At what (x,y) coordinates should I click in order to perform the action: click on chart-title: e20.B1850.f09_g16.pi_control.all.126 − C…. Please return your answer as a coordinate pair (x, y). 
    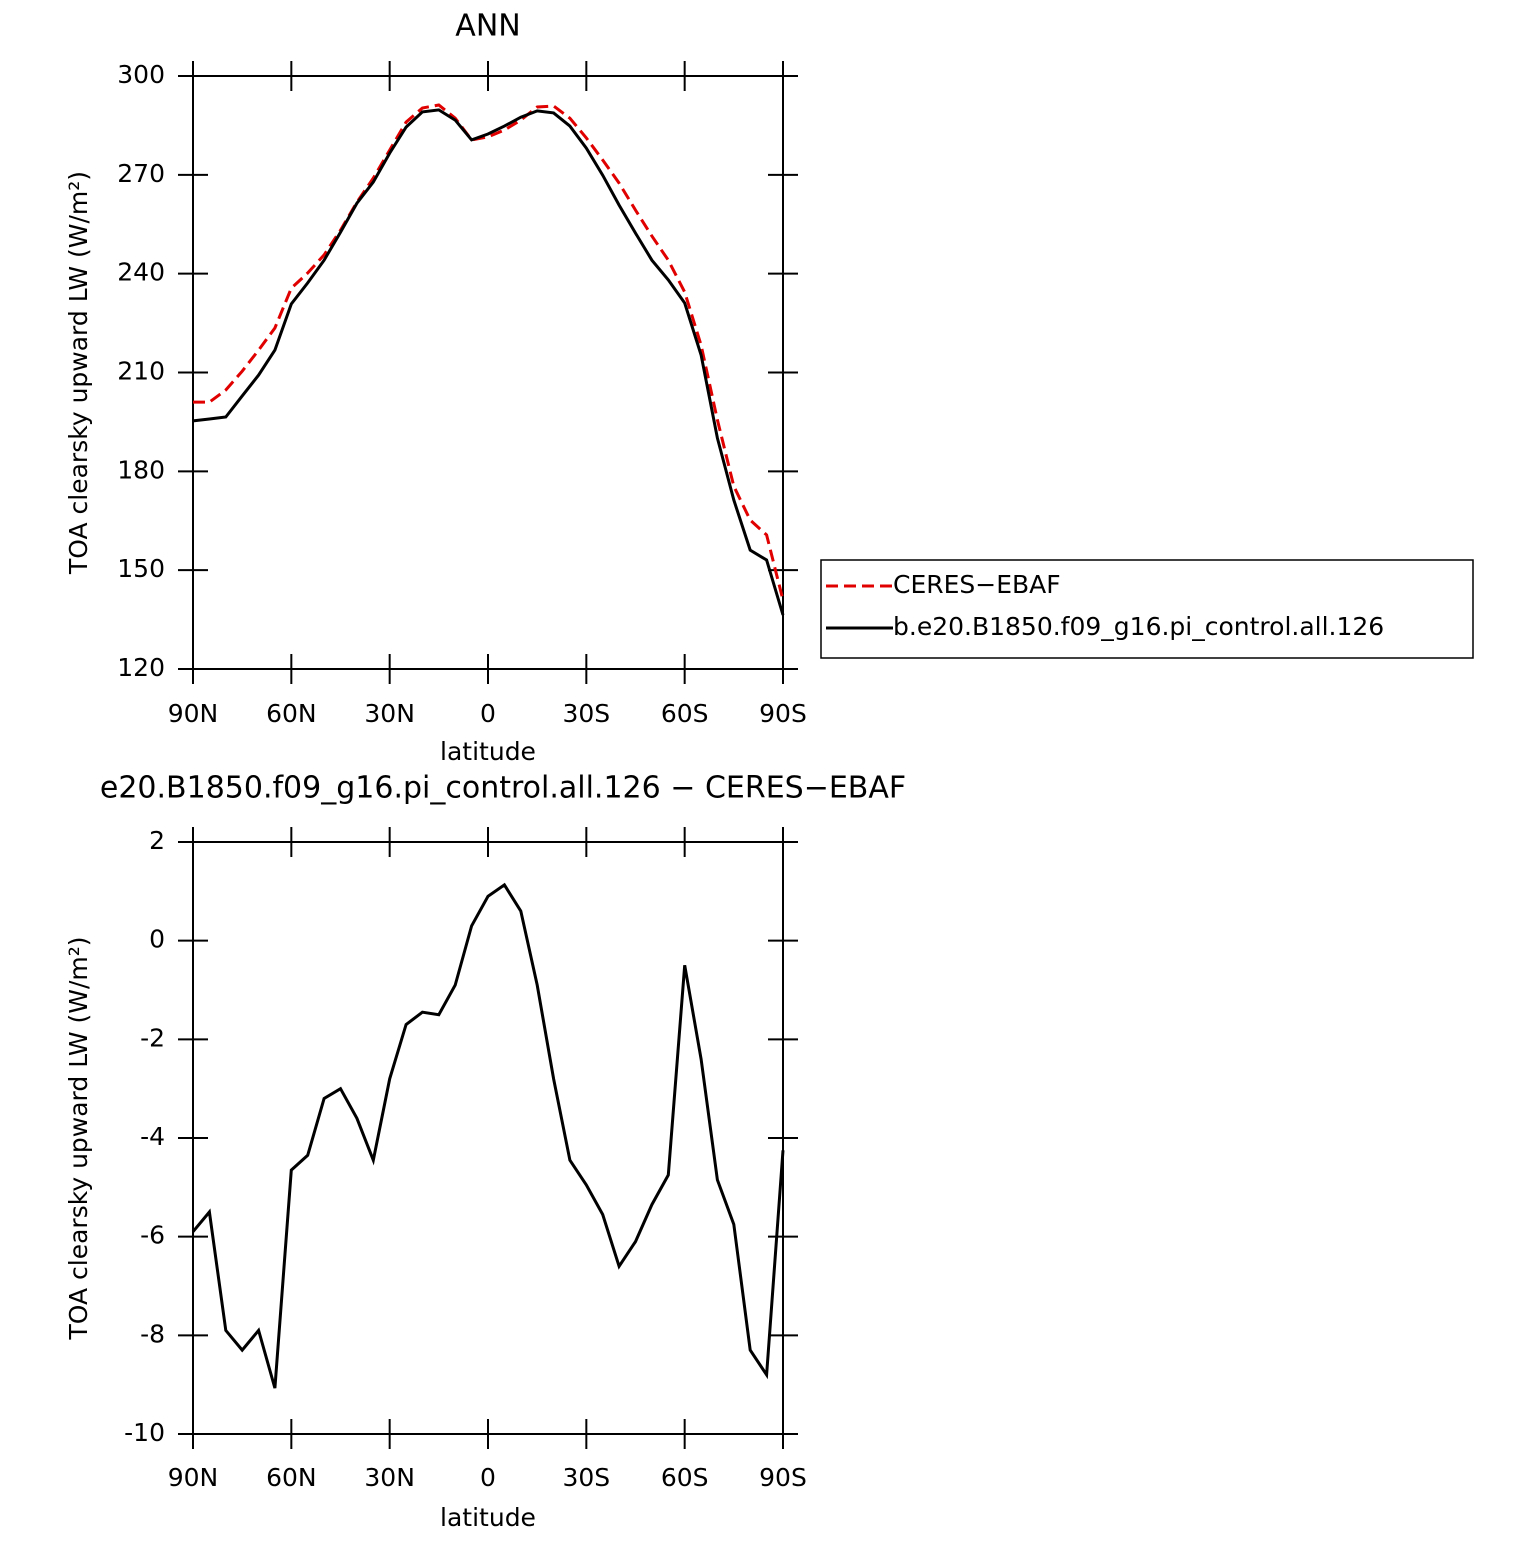
    Looking at the image, I should click on (503, 788).